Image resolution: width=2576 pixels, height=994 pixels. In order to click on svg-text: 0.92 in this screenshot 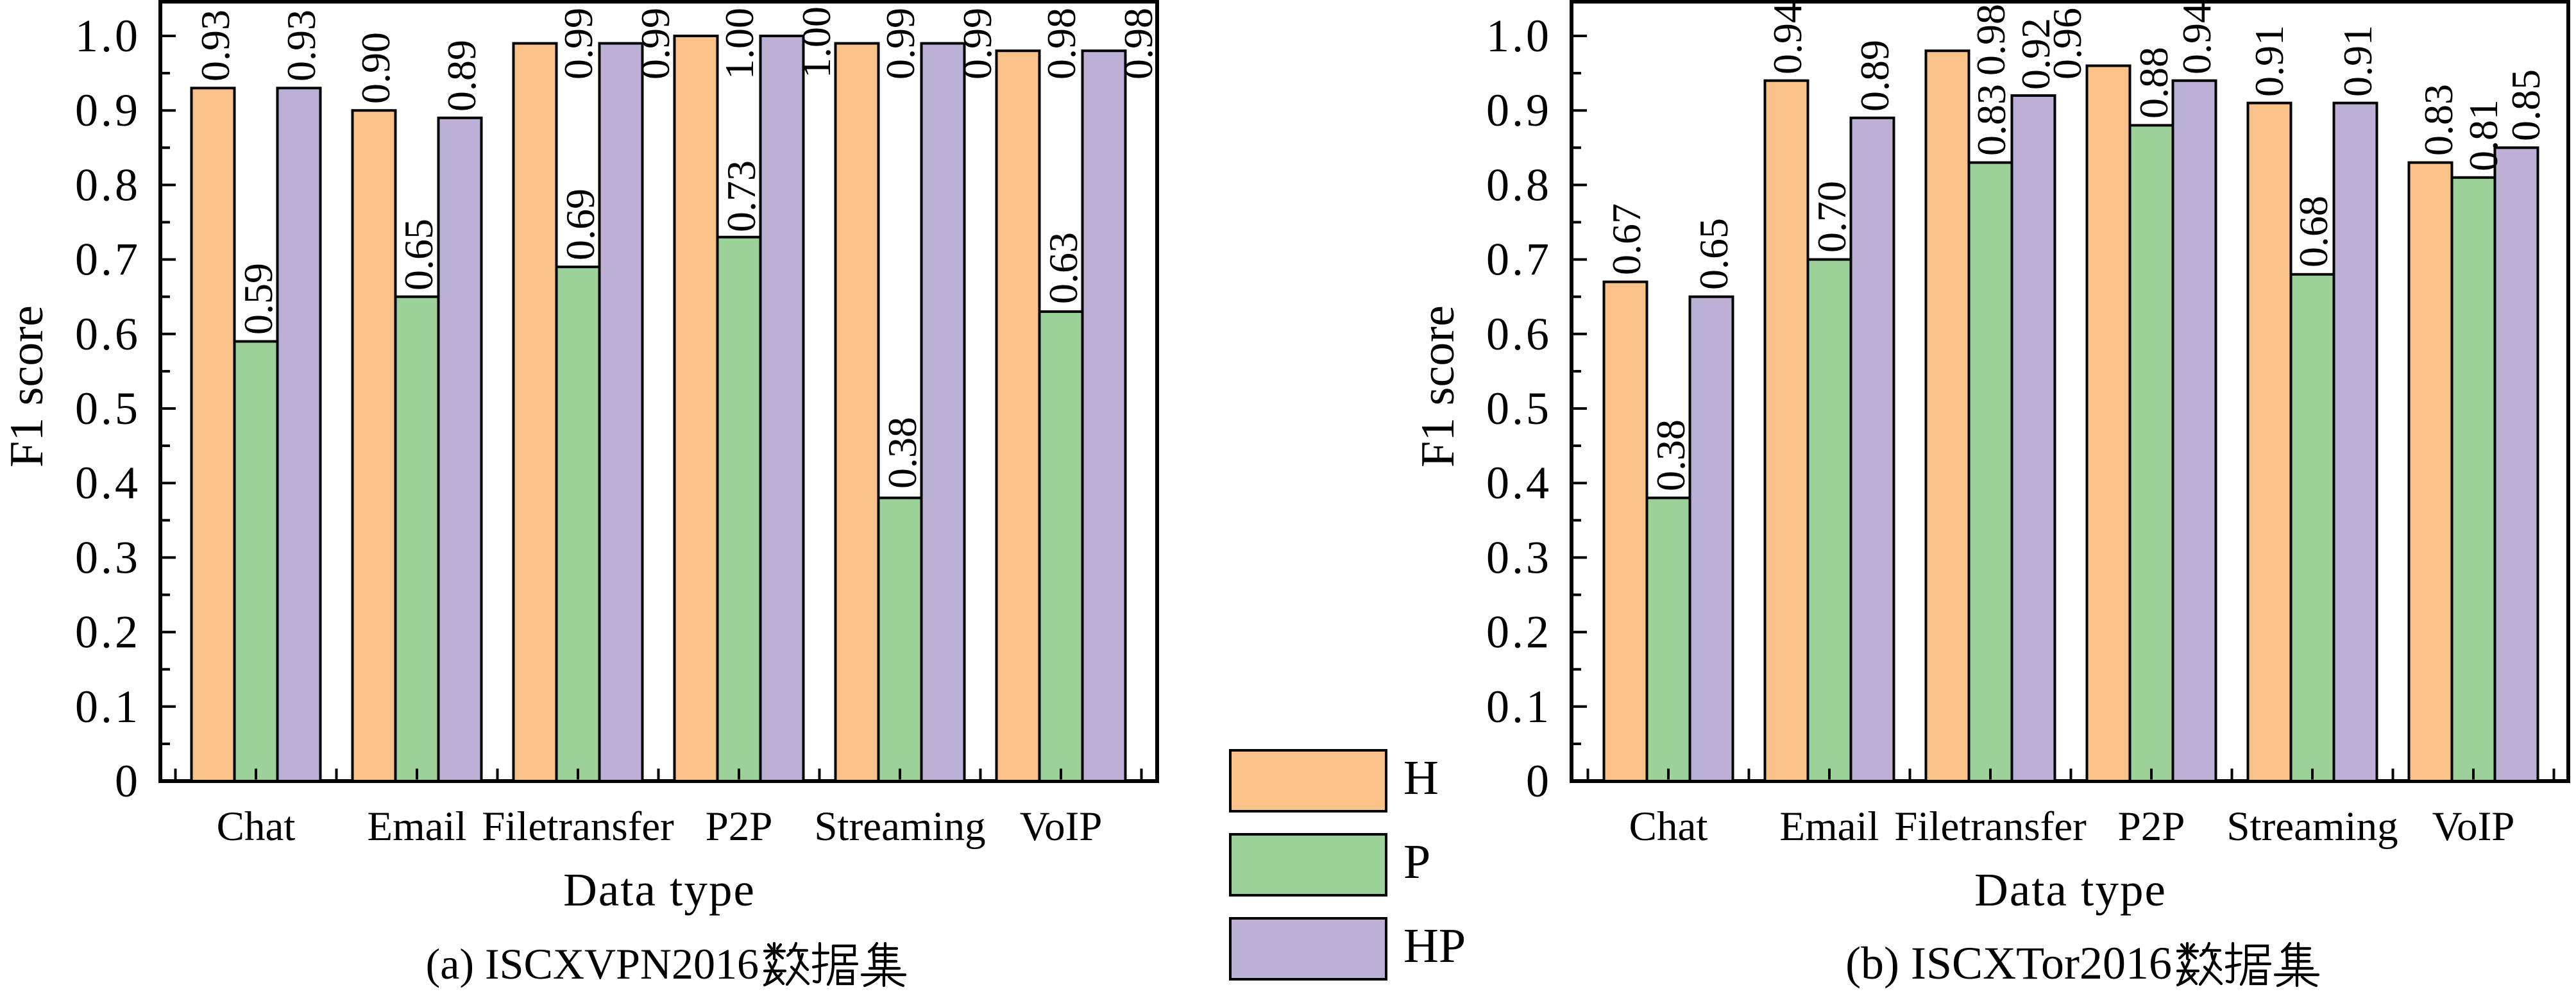, I will do `click(2035, 54)`.